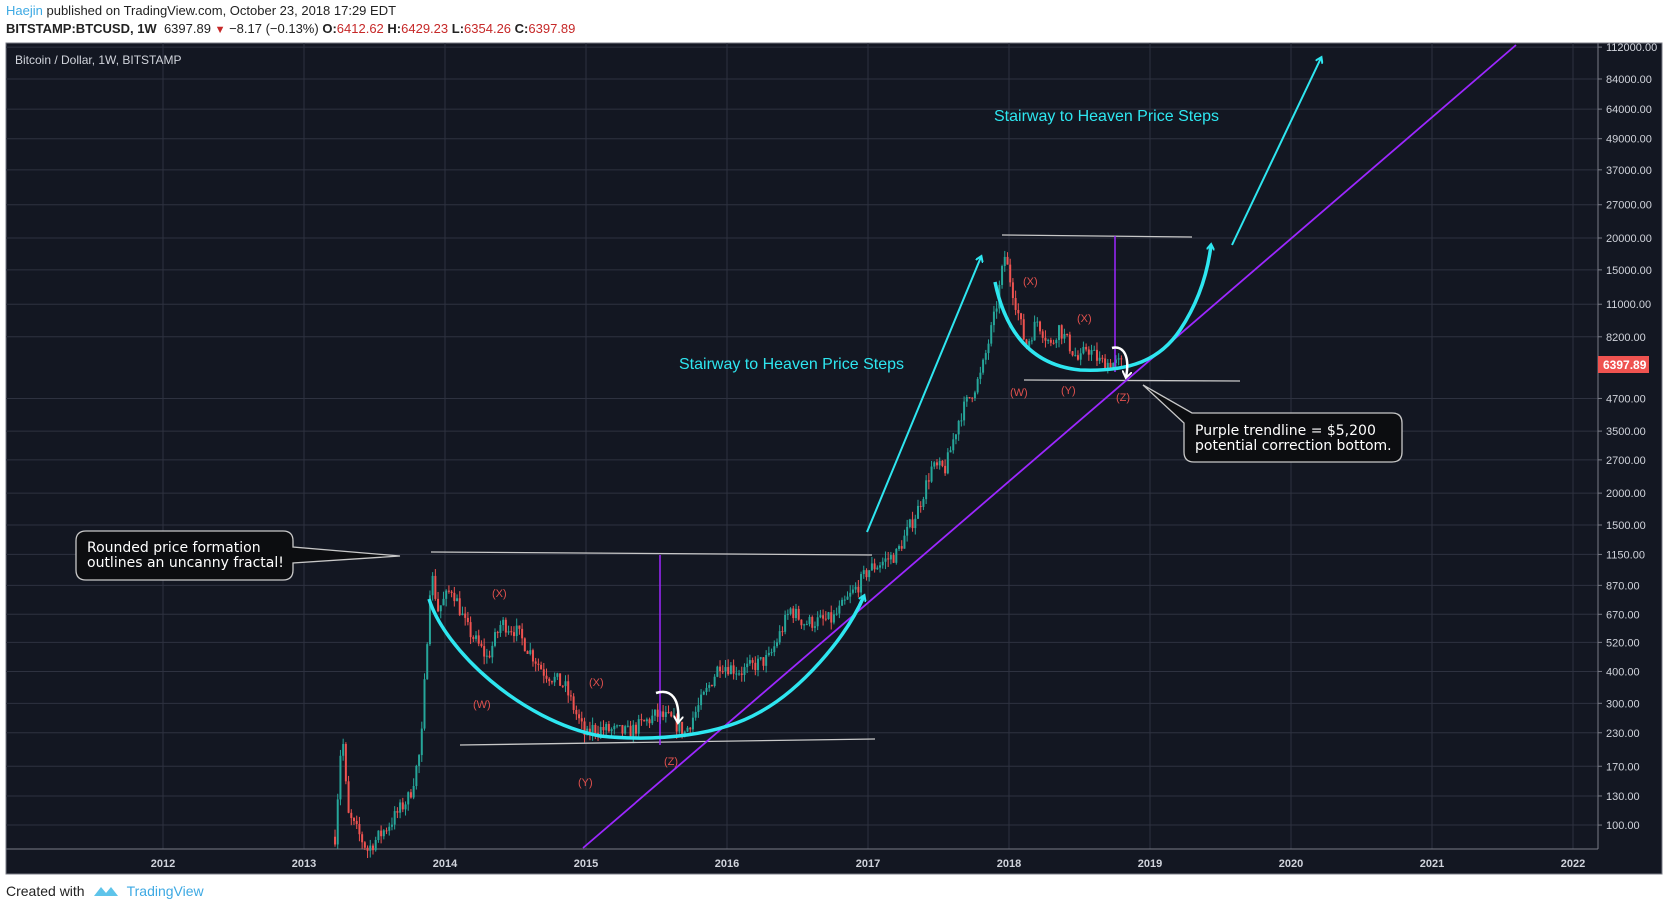  I want to click on price-tick-label: 300.00, so click(1623, 704).